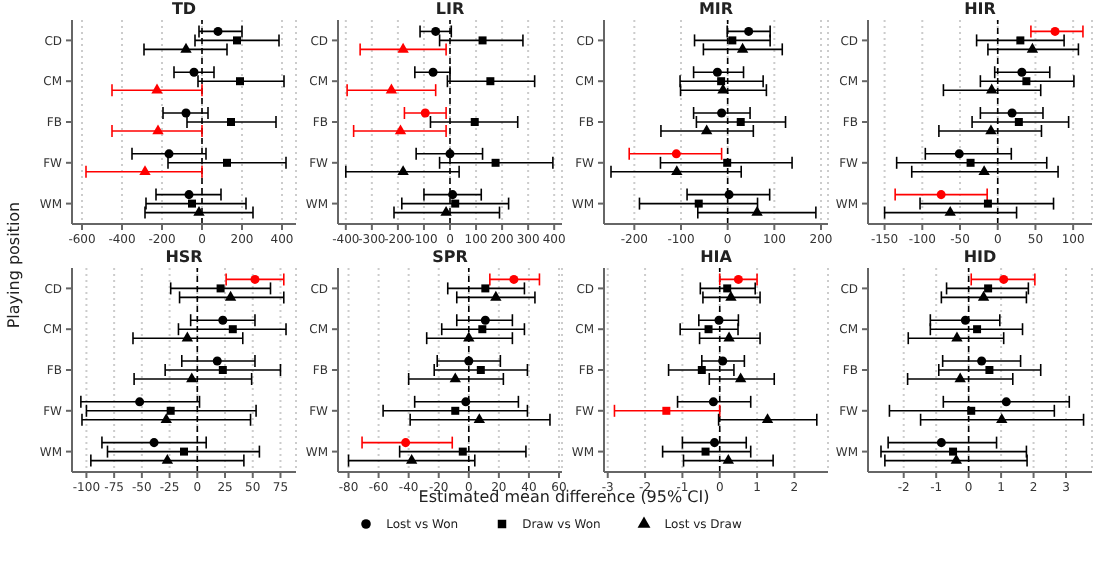 The height and width of the screenshot is (570, 1100). I want to click on chart-title: MIR, so click(716, 9).